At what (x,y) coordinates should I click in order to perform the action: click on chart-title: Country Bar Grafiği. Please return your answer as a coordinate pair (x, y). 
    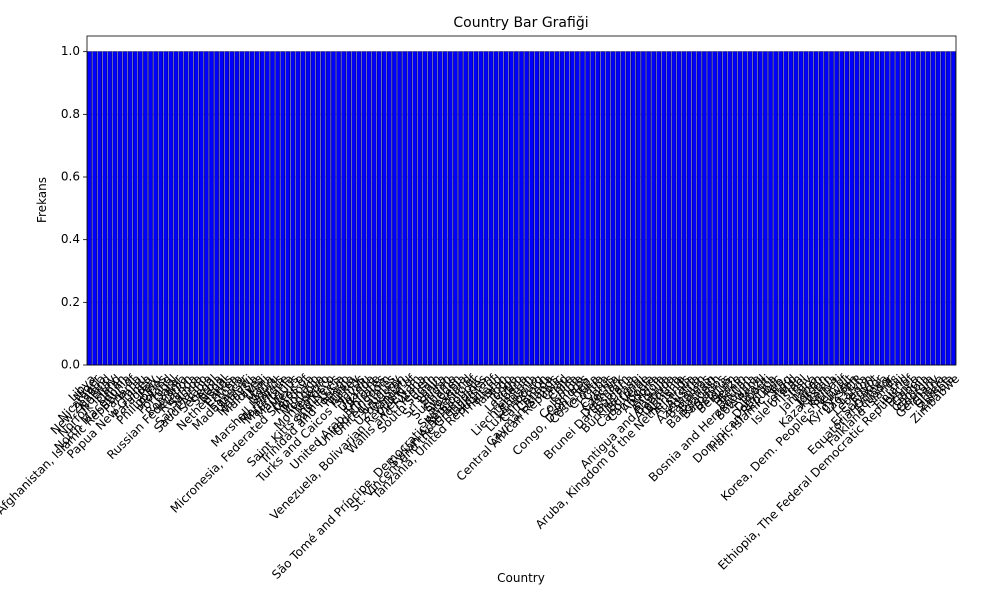
    Looking at the image, I should click on (520, 23).